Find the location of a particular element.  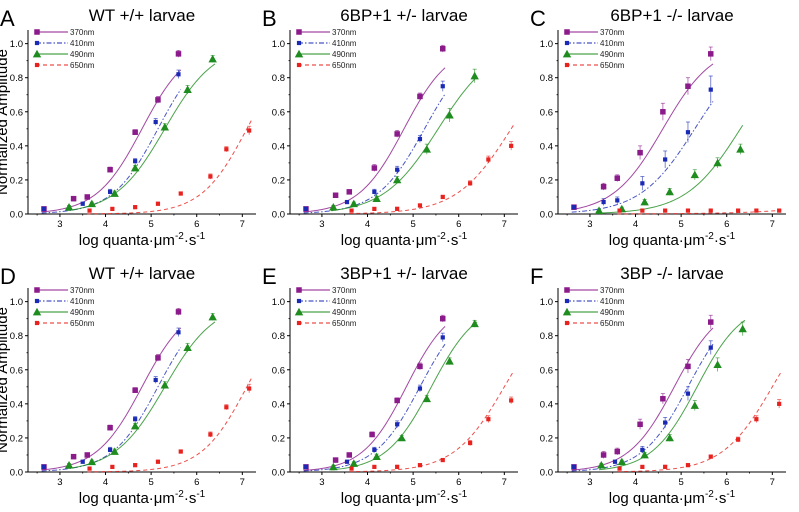

legend-label: 370nm is located at coordinates (344, 32).